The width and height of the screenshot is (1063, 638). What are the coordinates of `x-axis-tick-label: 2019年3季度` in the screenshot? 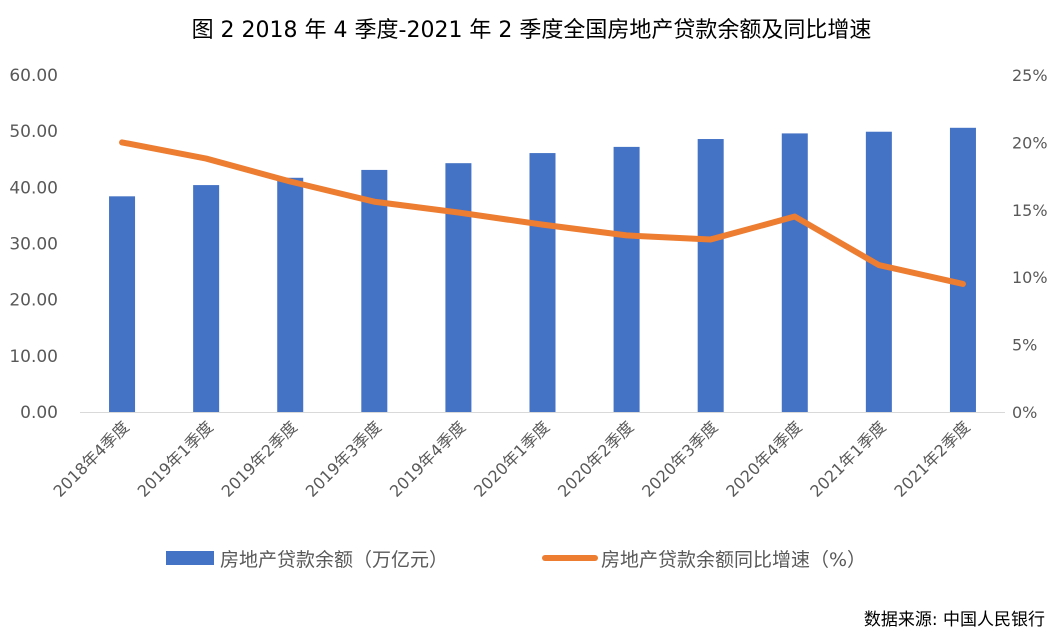 It's located at (343, 458).